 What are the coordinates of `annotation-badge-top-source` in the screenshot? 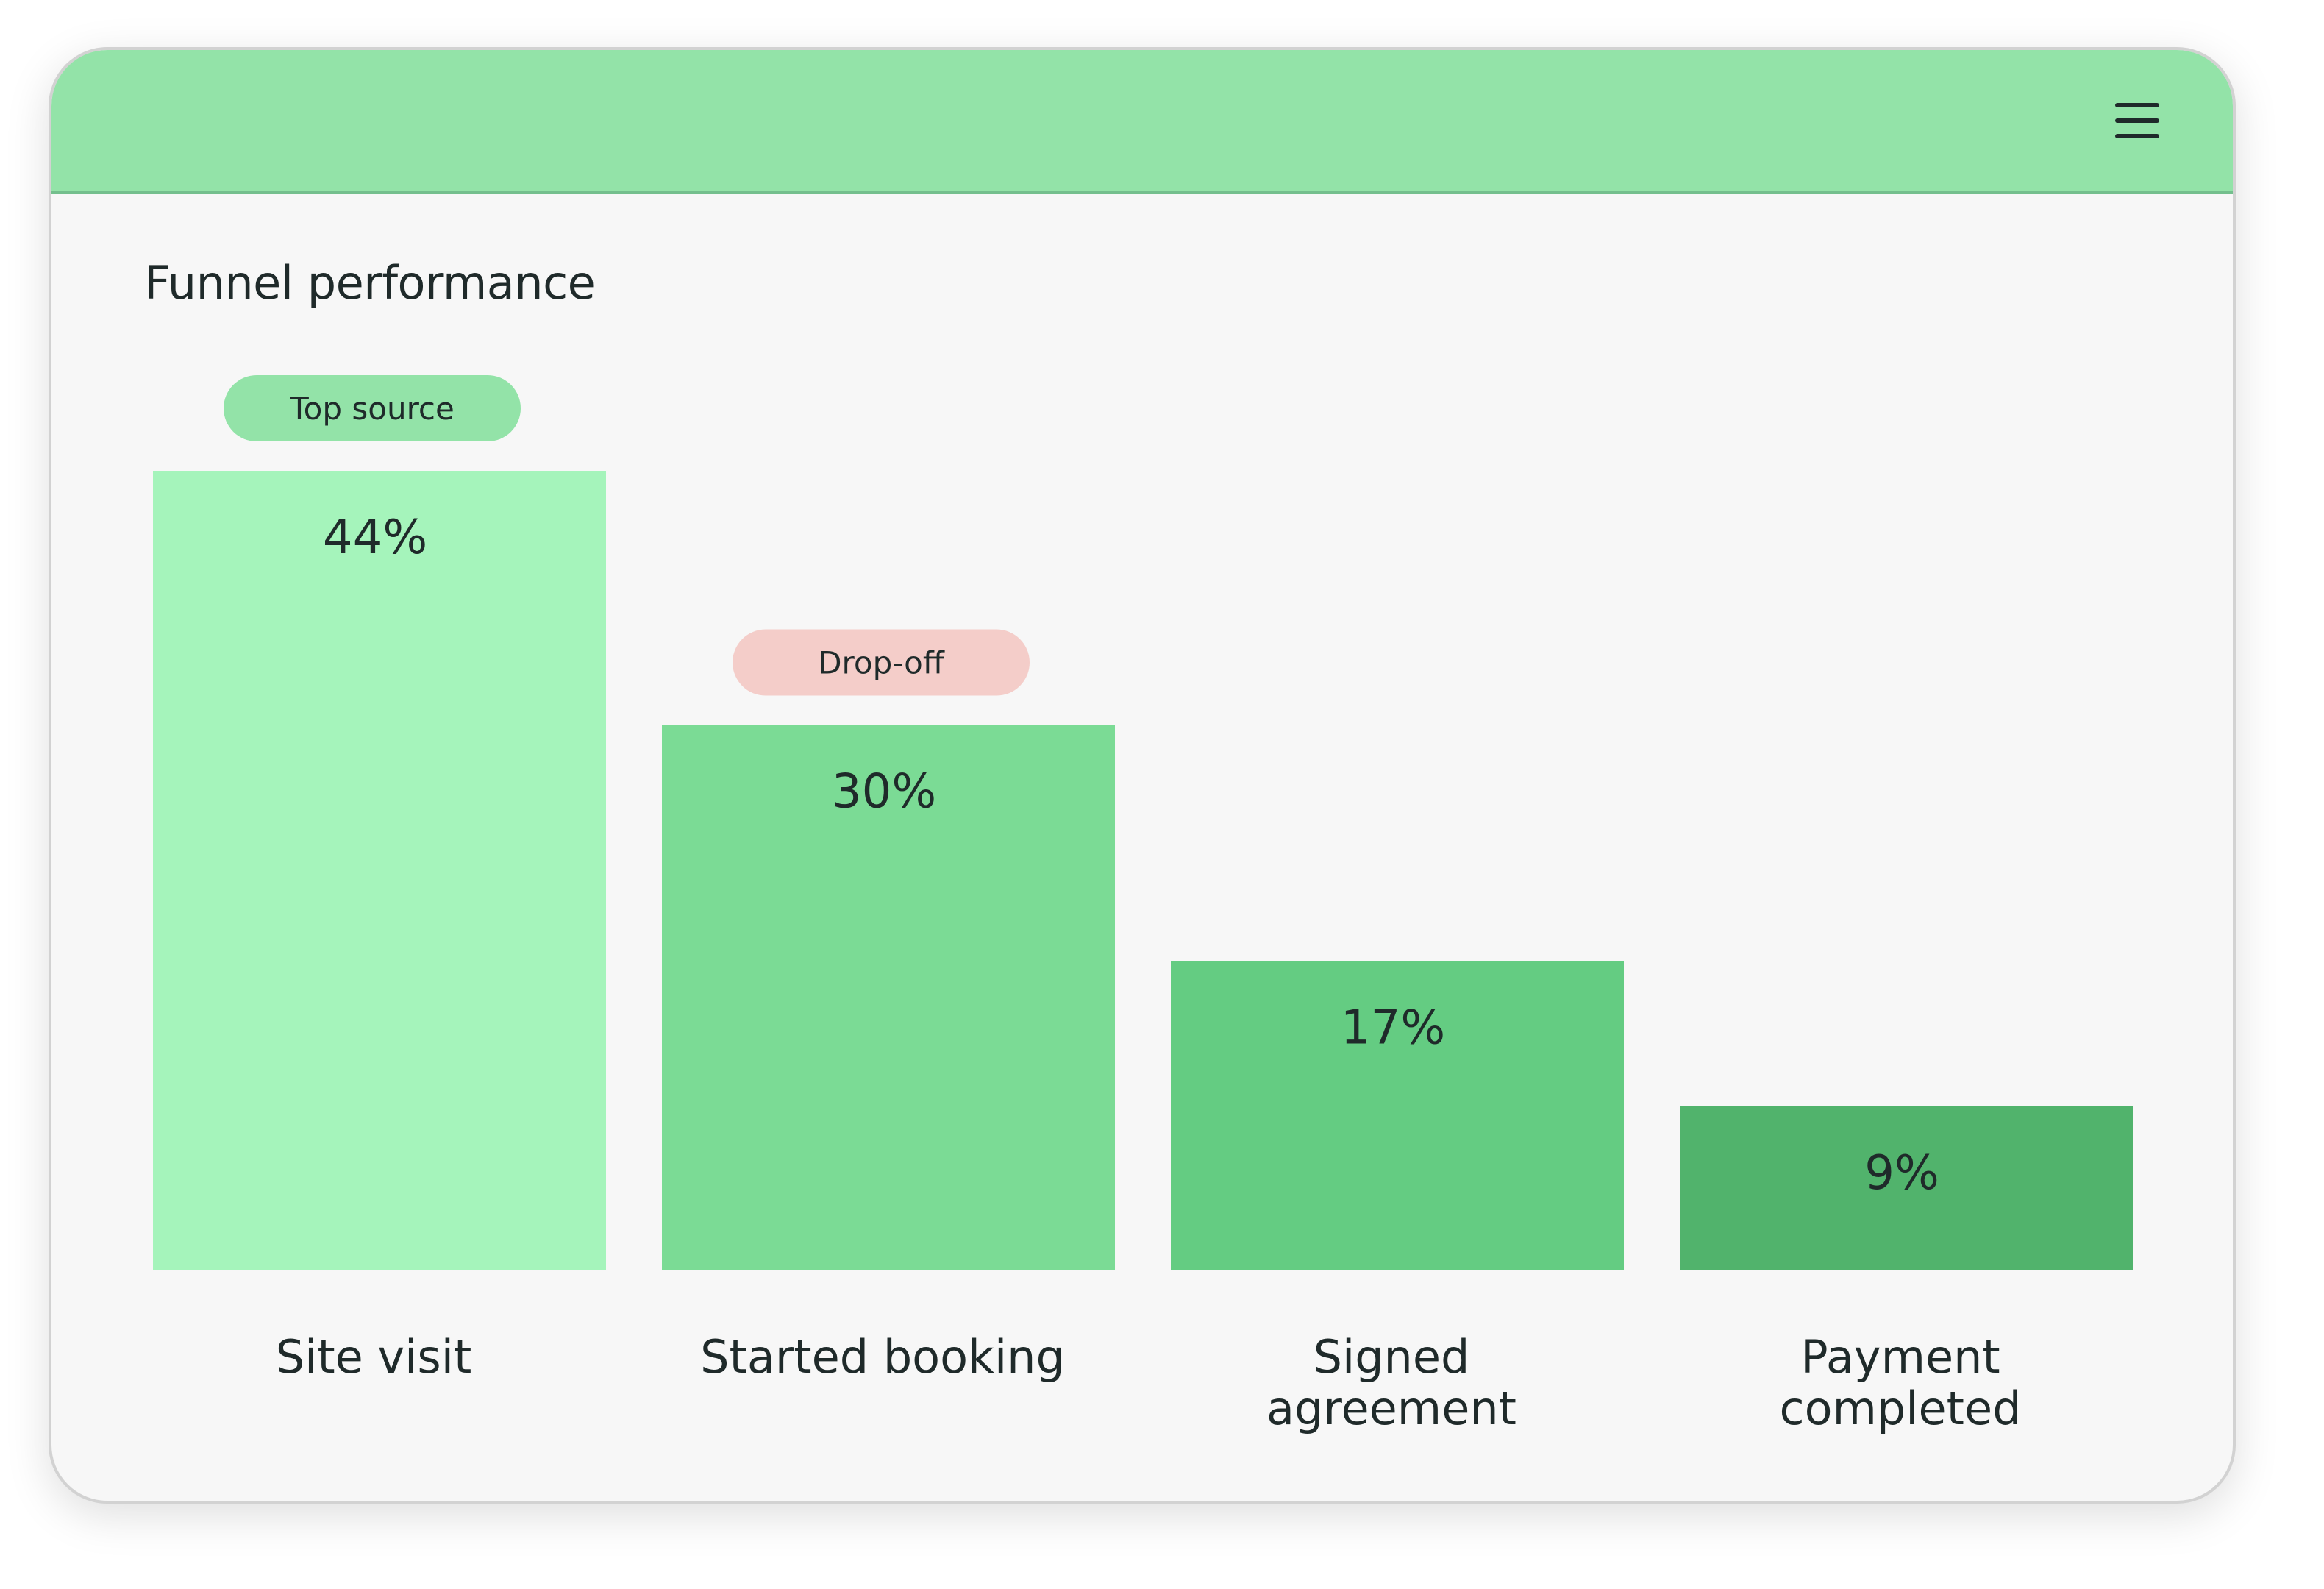 It's located at (372, 408).